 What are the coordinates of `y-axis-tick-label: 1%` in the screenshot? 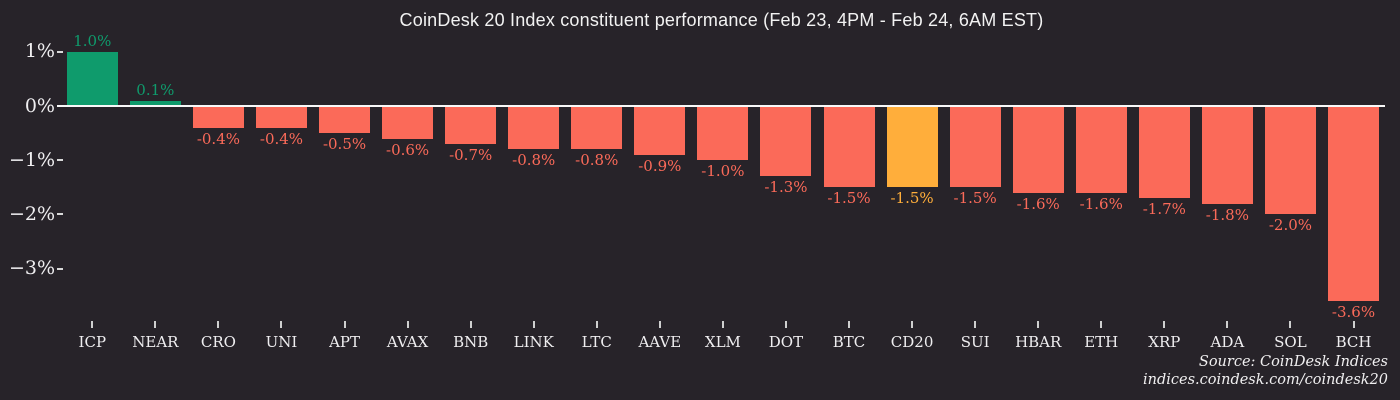 It's located at (39, 51).